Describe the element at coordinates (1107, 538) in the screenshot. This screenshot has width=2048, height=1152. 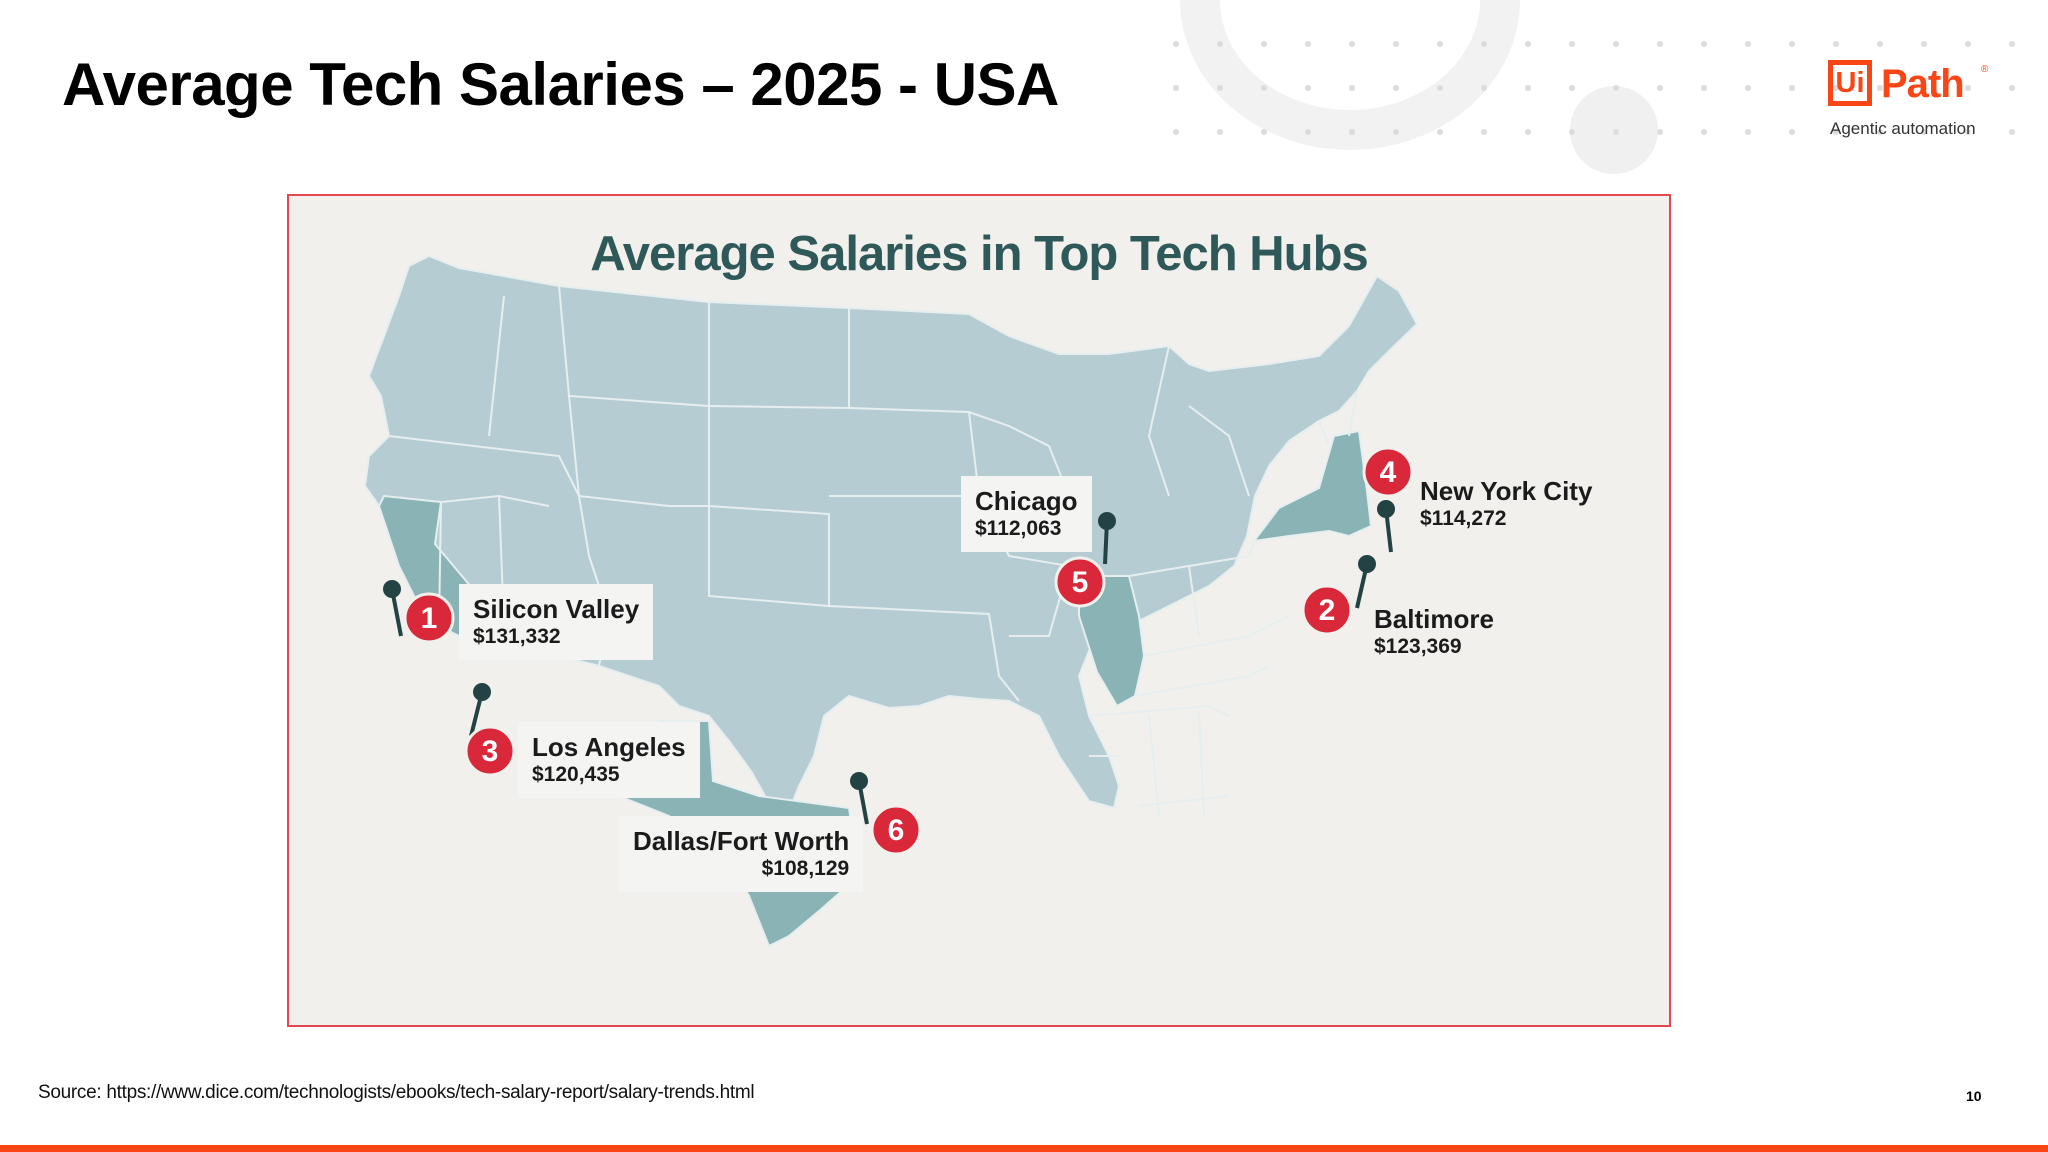
I see `pin-chicago` at that location.